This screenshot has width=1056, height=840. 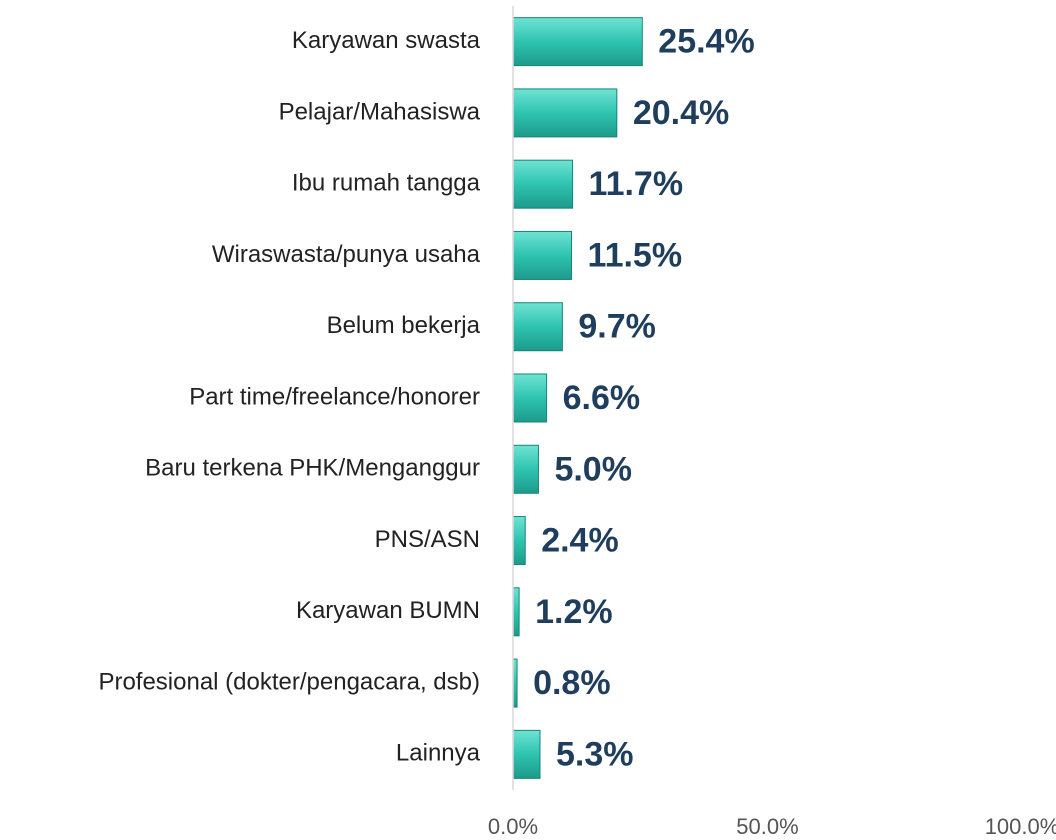 What do you see at coordinates (706, 42) in the screenshot?
I see `value-label: 25.4%` at bounding box center [706, 42].